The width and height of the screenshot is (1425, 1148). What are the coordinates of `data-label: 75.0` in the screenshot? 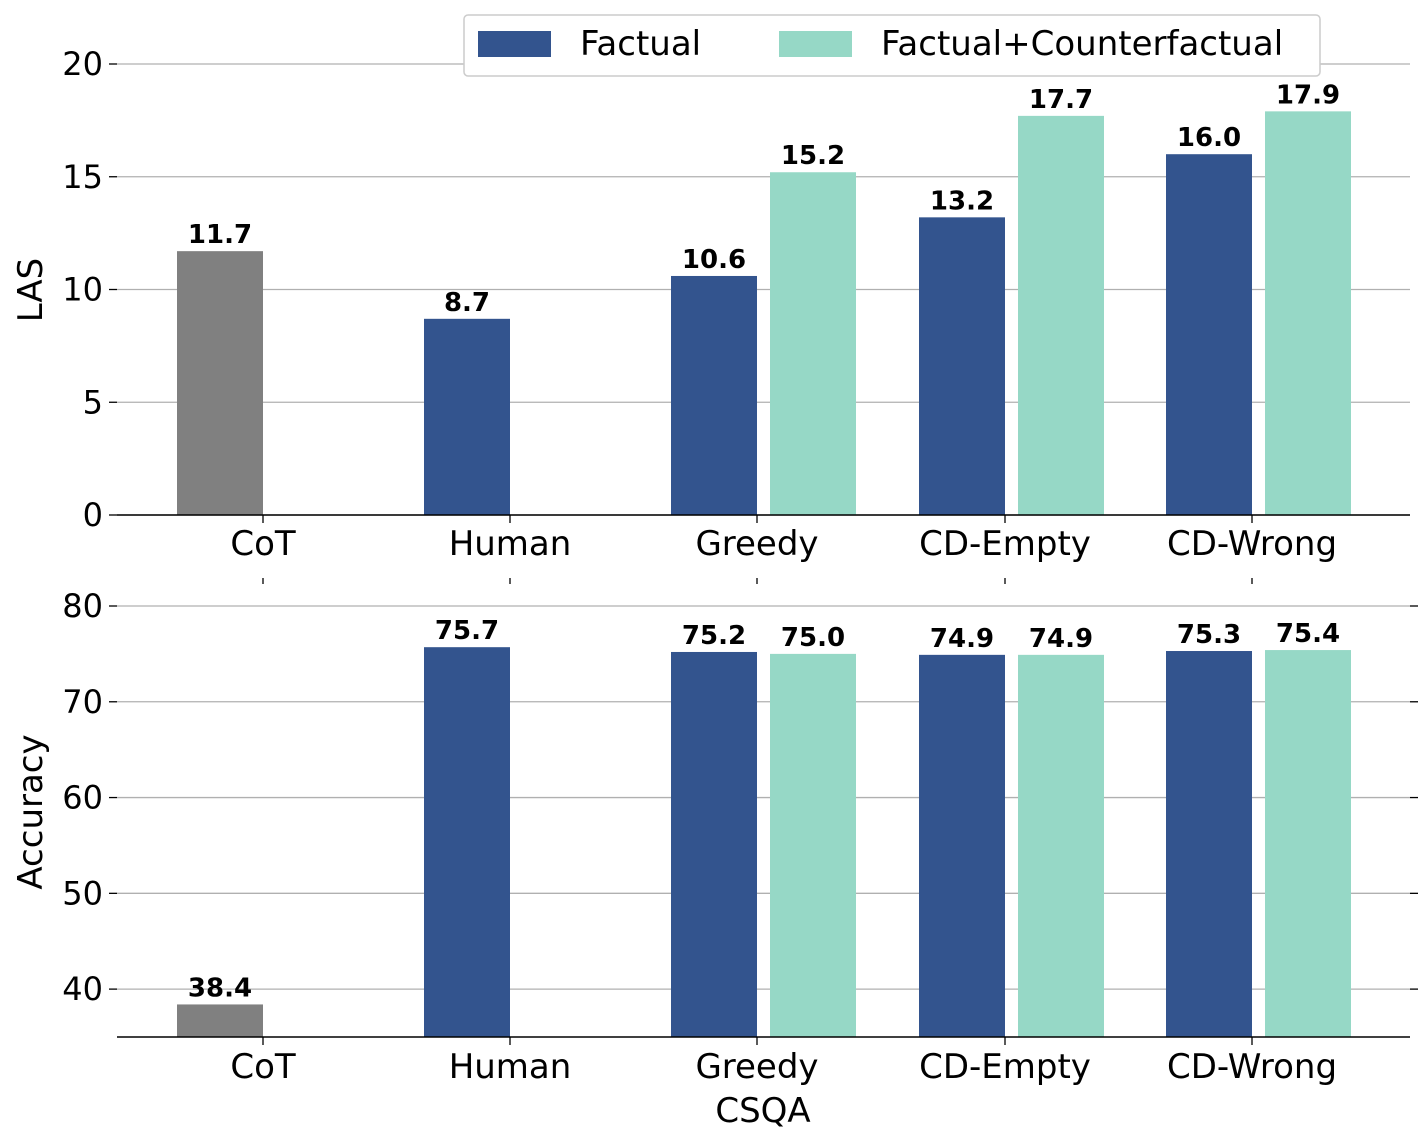 It's located at (813, 638).